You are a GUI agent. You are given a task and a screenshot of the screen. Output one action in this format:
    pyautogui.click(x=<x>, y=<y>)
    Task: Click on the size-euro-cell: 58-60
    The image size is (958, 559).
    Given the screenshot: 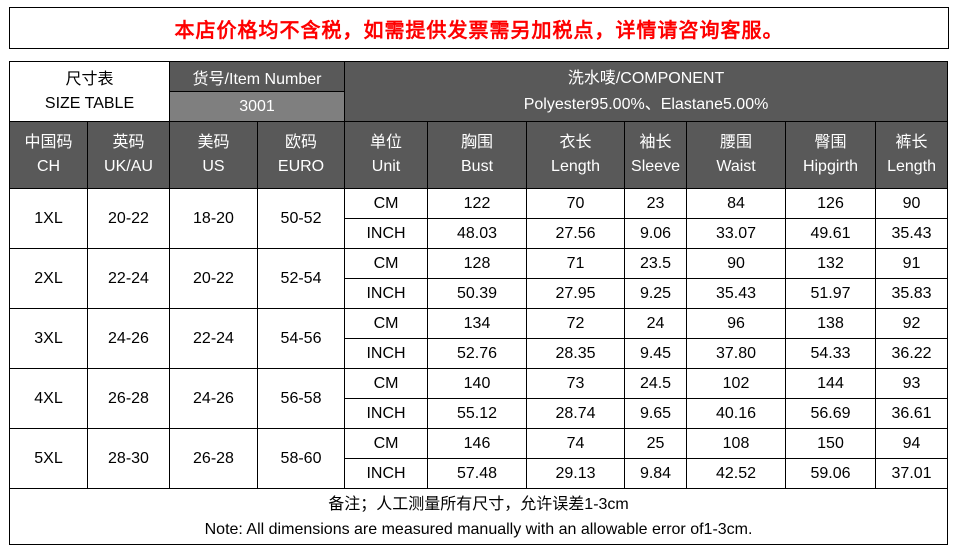 What is the action you would take?
    pyautogui.click(x=301, y=458)
    